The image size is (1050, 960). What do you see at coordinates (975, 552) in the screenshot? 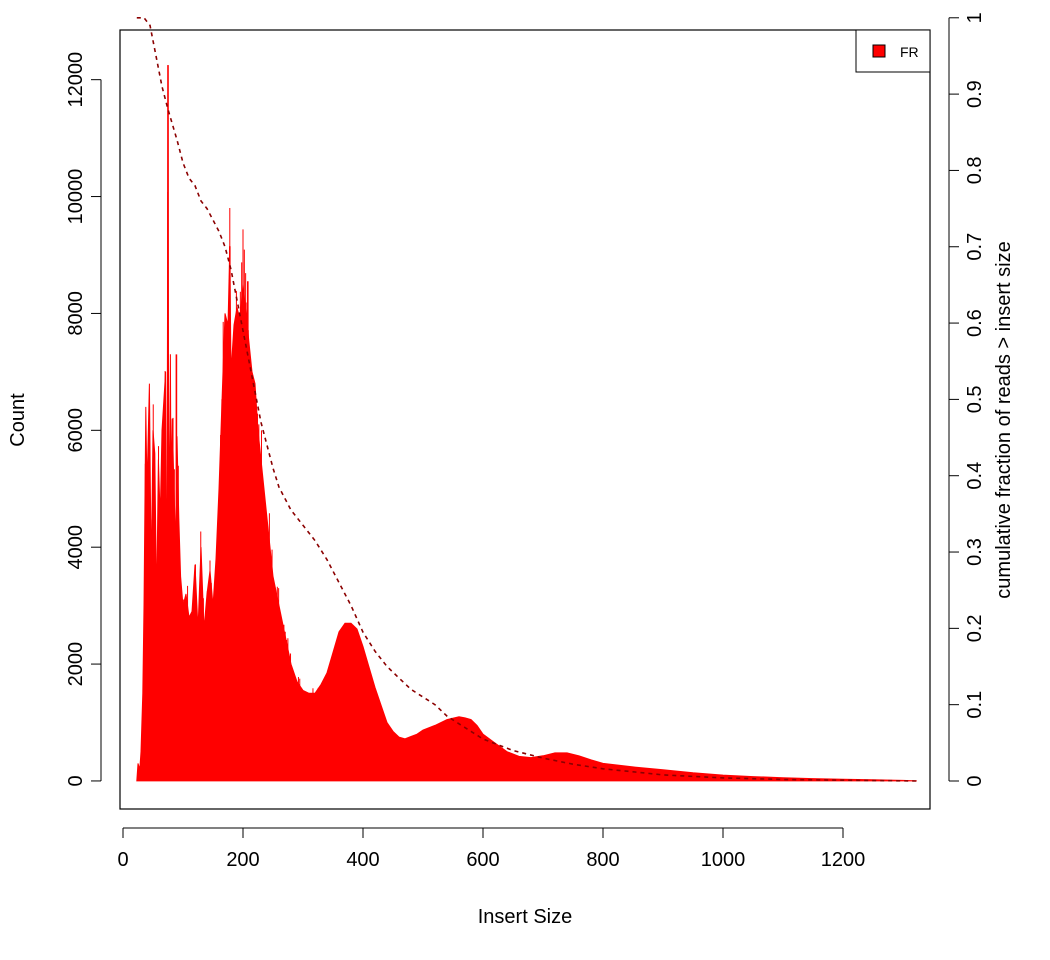
I see `y2-tick-label: 0.3` at bounding box center [975, 552].